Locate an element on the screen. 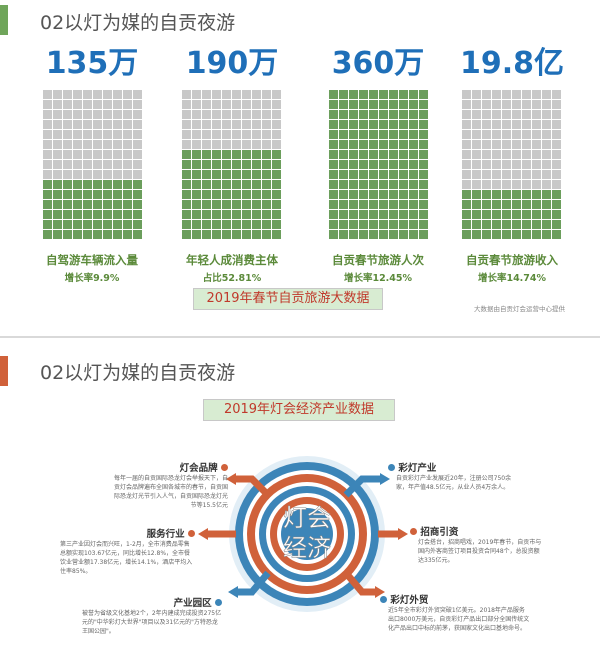 The height and width of the screenshot is (653, 600). section-divider is located at coordinates (300, 337).